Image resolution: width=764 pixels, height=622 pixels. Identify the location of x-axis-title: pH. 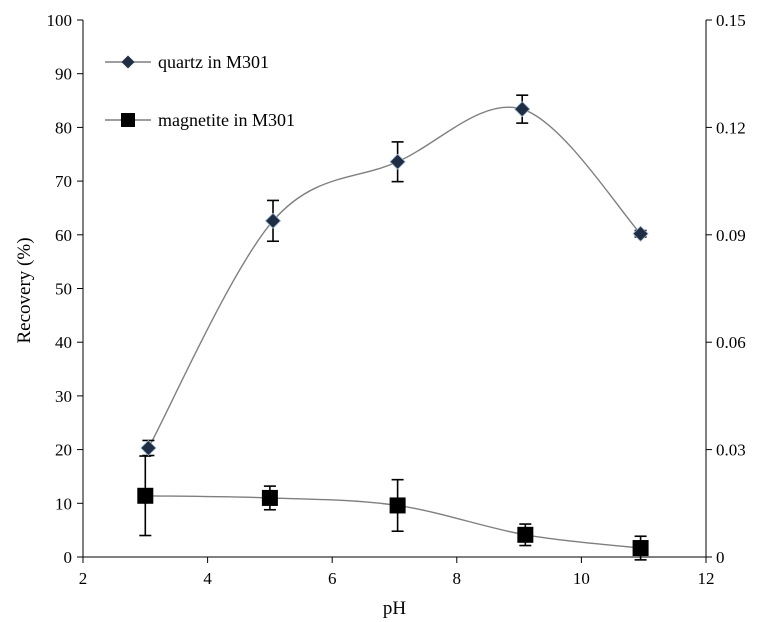
(395, 608).